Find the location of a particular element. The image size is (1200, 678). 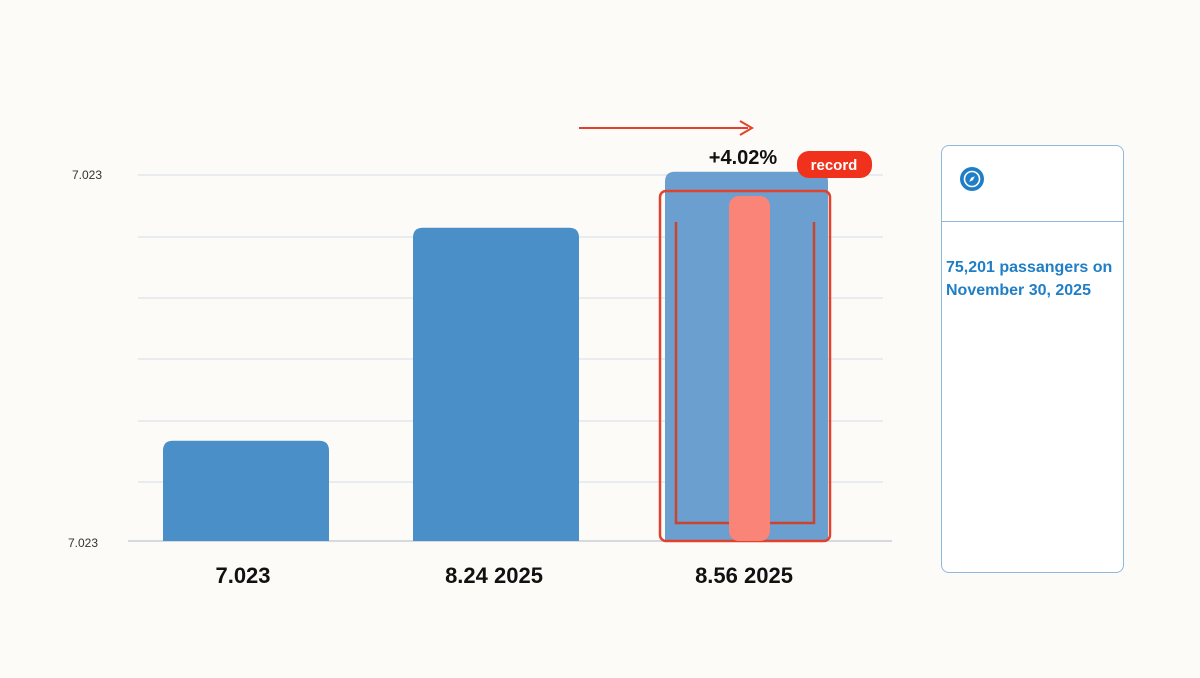

category-labels: 7.023 8.24 2025 8.56 2025 is located at coordinates (503, 575).